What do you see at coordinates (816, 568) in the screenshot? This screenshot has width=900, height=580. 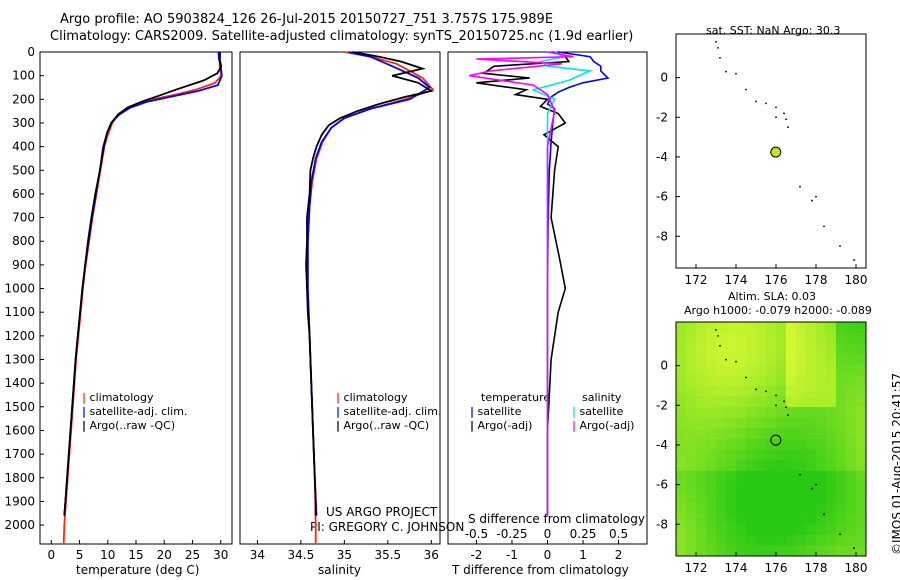 I see `sla-map-x-tick-label: 178` at bounding box center [816, 568].